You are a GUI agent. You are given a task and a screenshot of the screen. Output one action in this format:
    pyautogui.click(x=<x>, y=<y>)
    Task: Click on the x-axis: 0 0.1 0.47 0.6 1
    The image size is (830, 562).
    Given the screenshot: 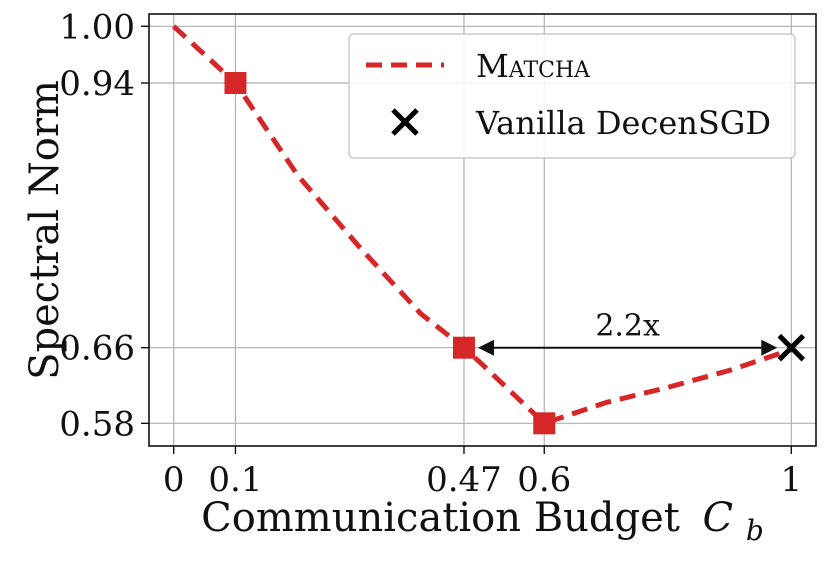 What is the action you would take?
    pyautogui.click(x=482, y=473)
    